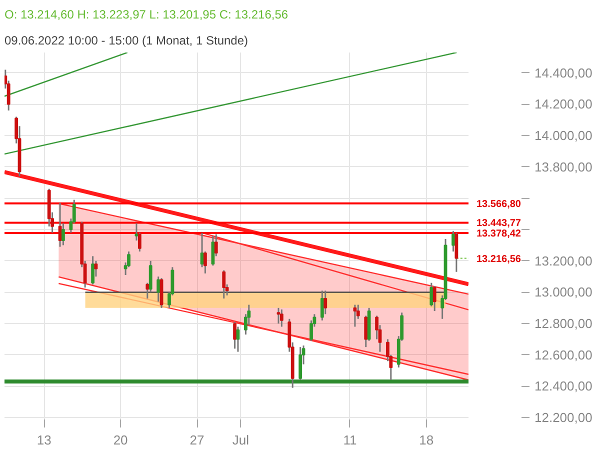 The height and width of the screenshot is (450, 595). What do you see at coordinates (563, 292) in the screenshot?
I see `y-tick-label: 13.000,00` at bounding box center [563, 292].